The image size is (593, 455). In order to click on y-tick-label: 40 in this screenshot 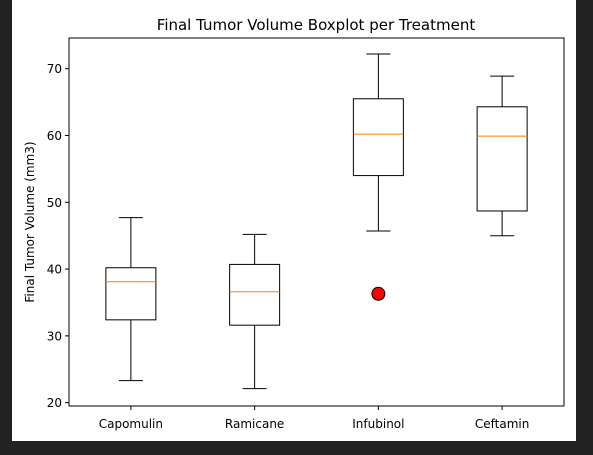, I will do `click(54, 270)`.